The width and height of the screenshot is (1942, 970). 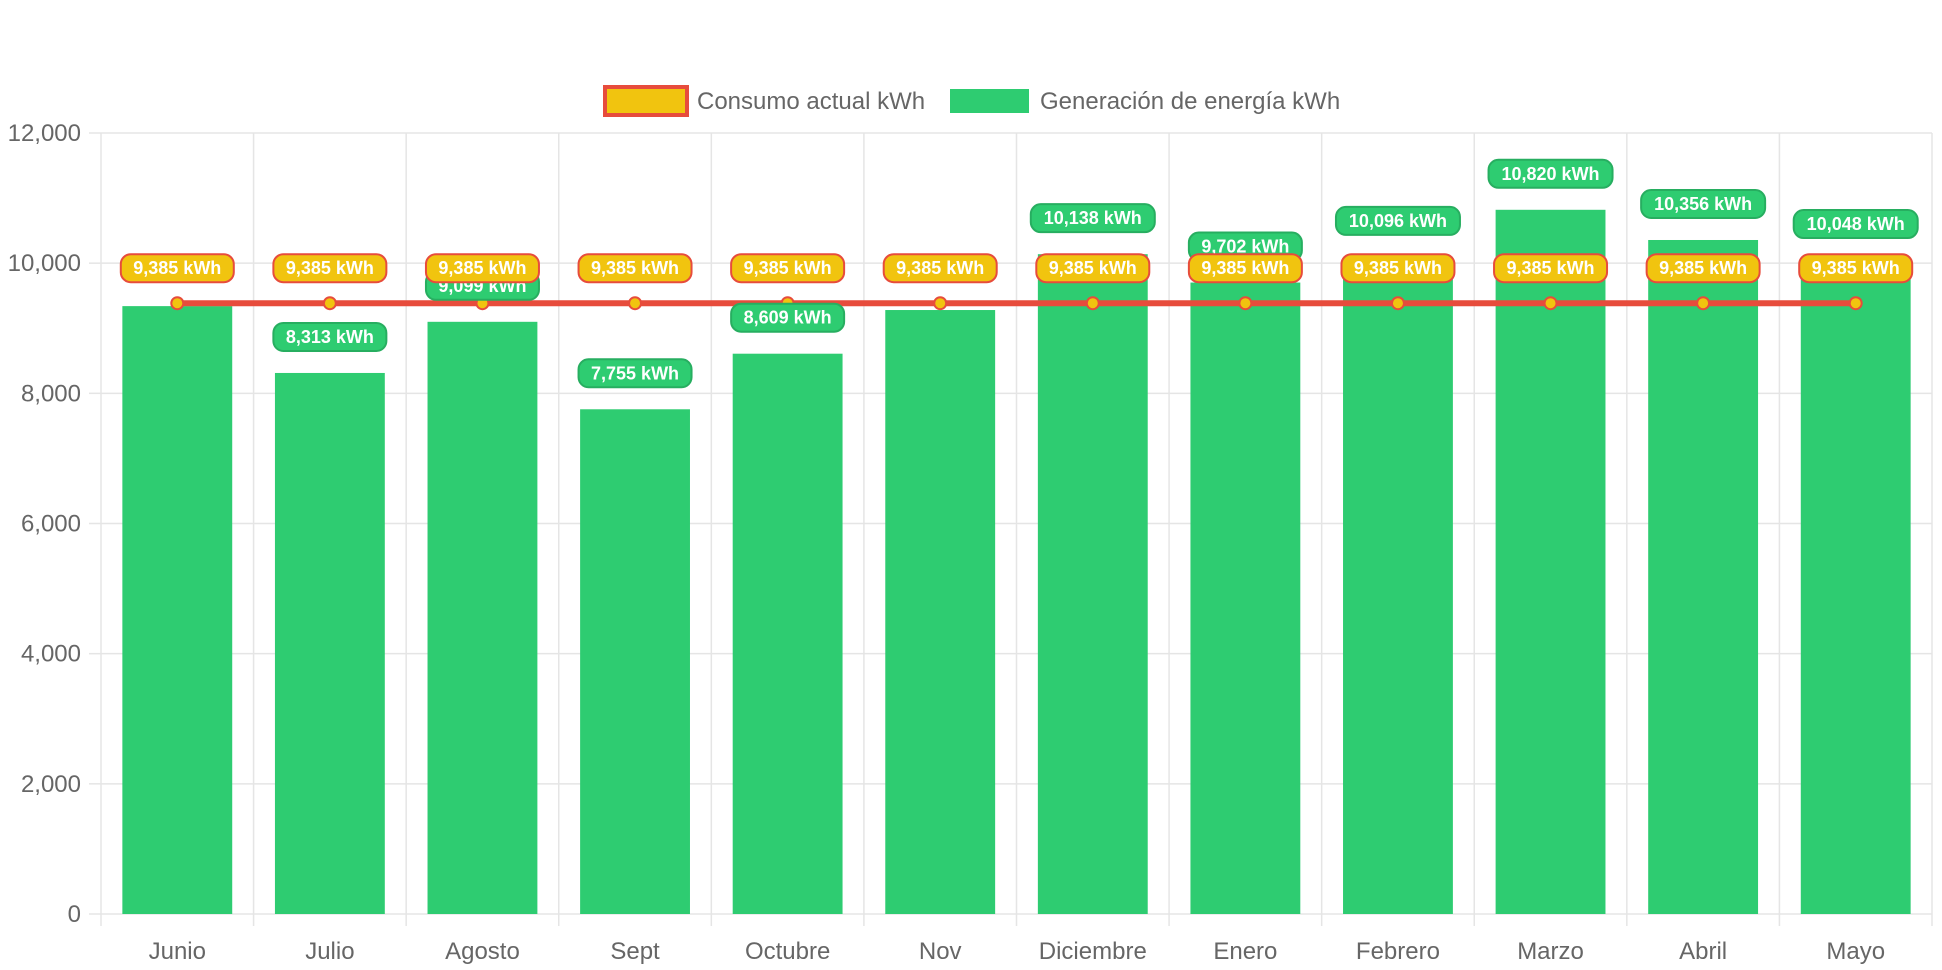 I want to click on xtick-label-7: Enero, so click(x=1245, y=951).